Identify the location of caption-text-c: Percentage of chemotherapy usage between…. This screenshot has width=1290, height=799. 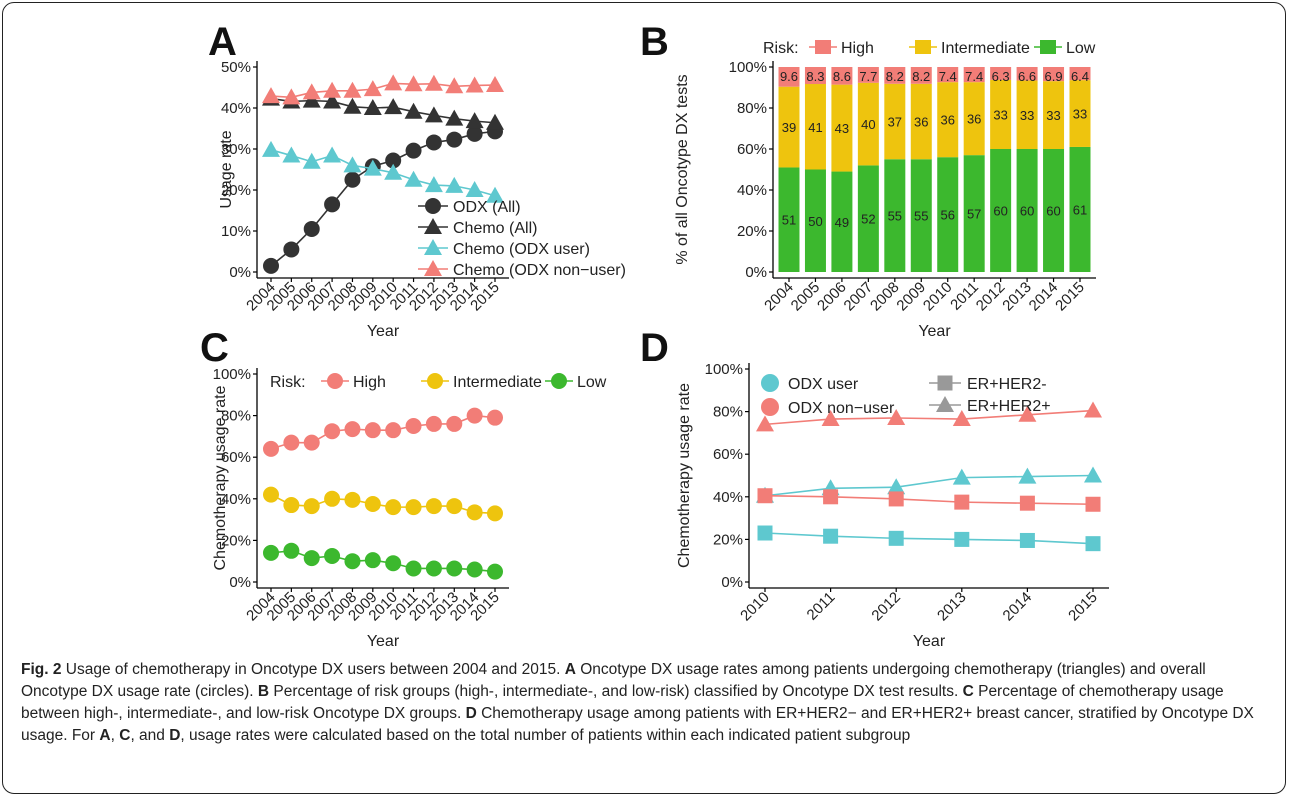
(622, 702).